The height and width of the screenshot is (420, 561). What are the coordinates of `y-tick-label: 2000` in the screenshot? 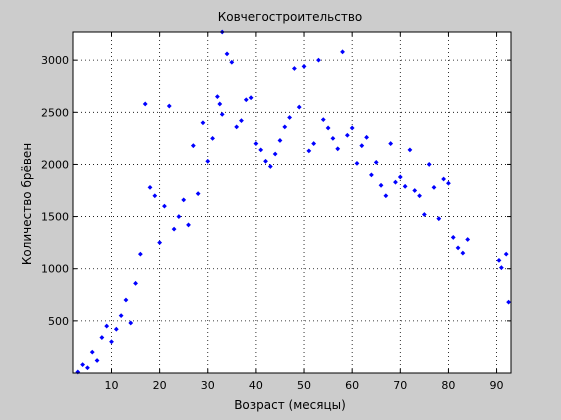 It's located at (55, 164).